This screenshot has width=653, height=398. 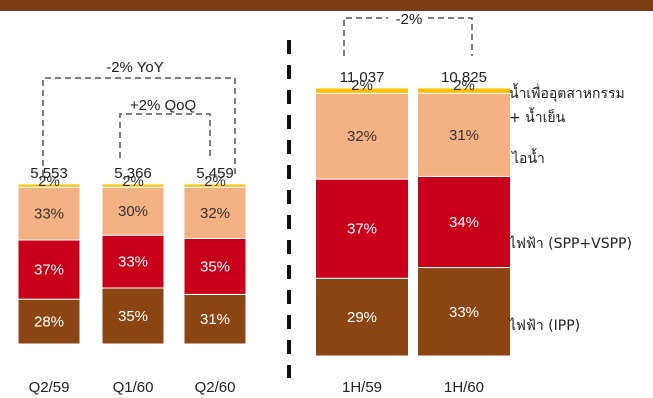 I want to click on segment-label: 30%, so click(x=133, y=211).